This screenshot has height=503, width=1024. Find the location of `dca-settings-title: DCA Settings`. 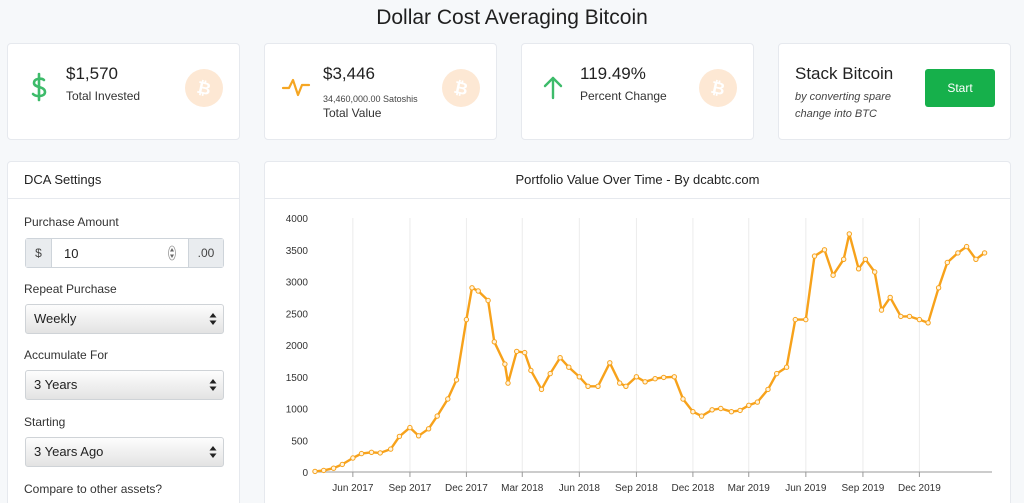

dca-settings-title: DCA Settings is located at coordinates (123, 180).